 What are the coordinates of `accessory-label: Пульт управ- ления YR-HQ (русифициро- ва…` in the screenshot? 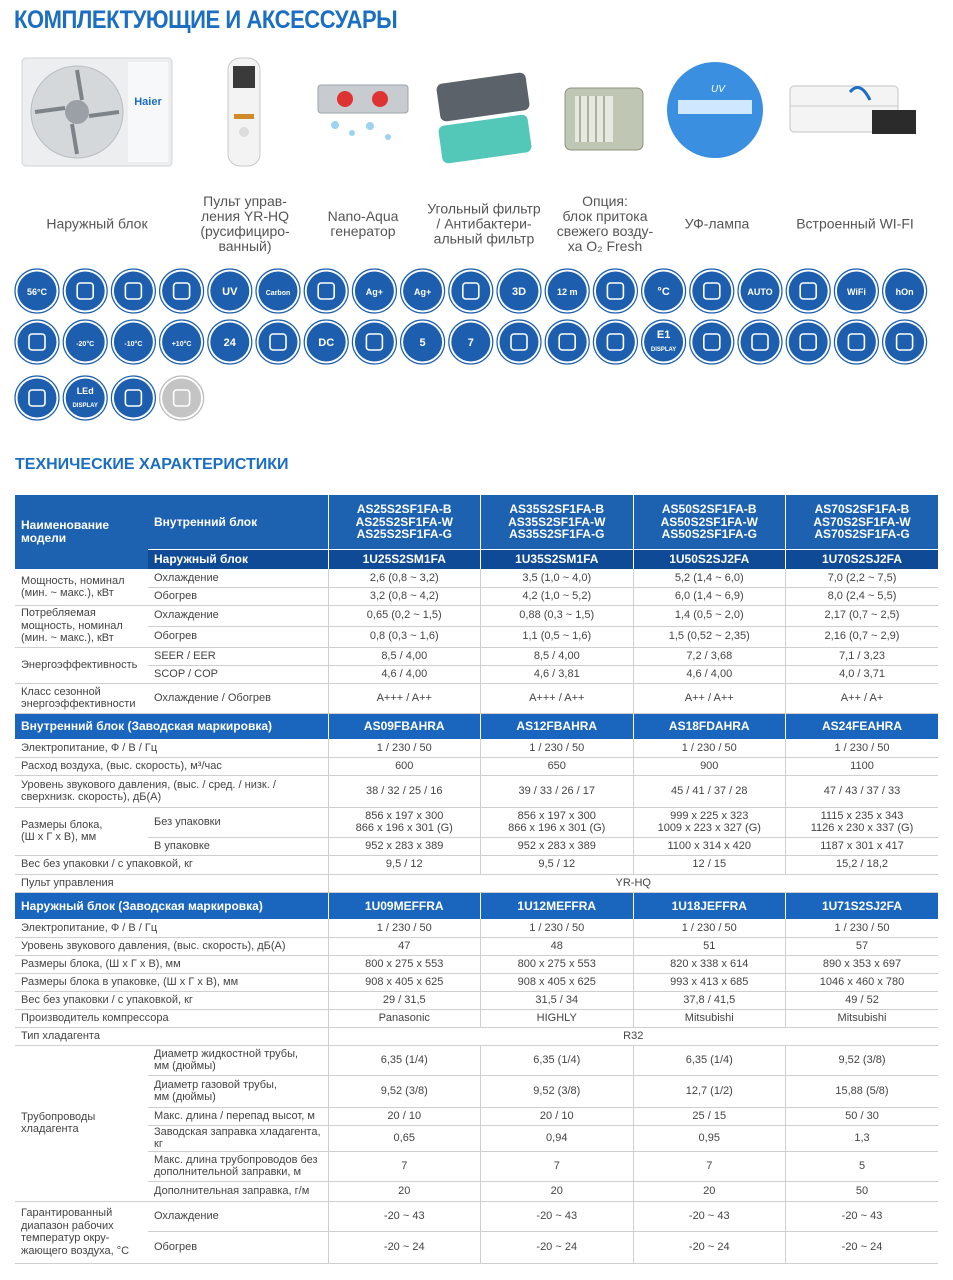 It's located at (245, 223).